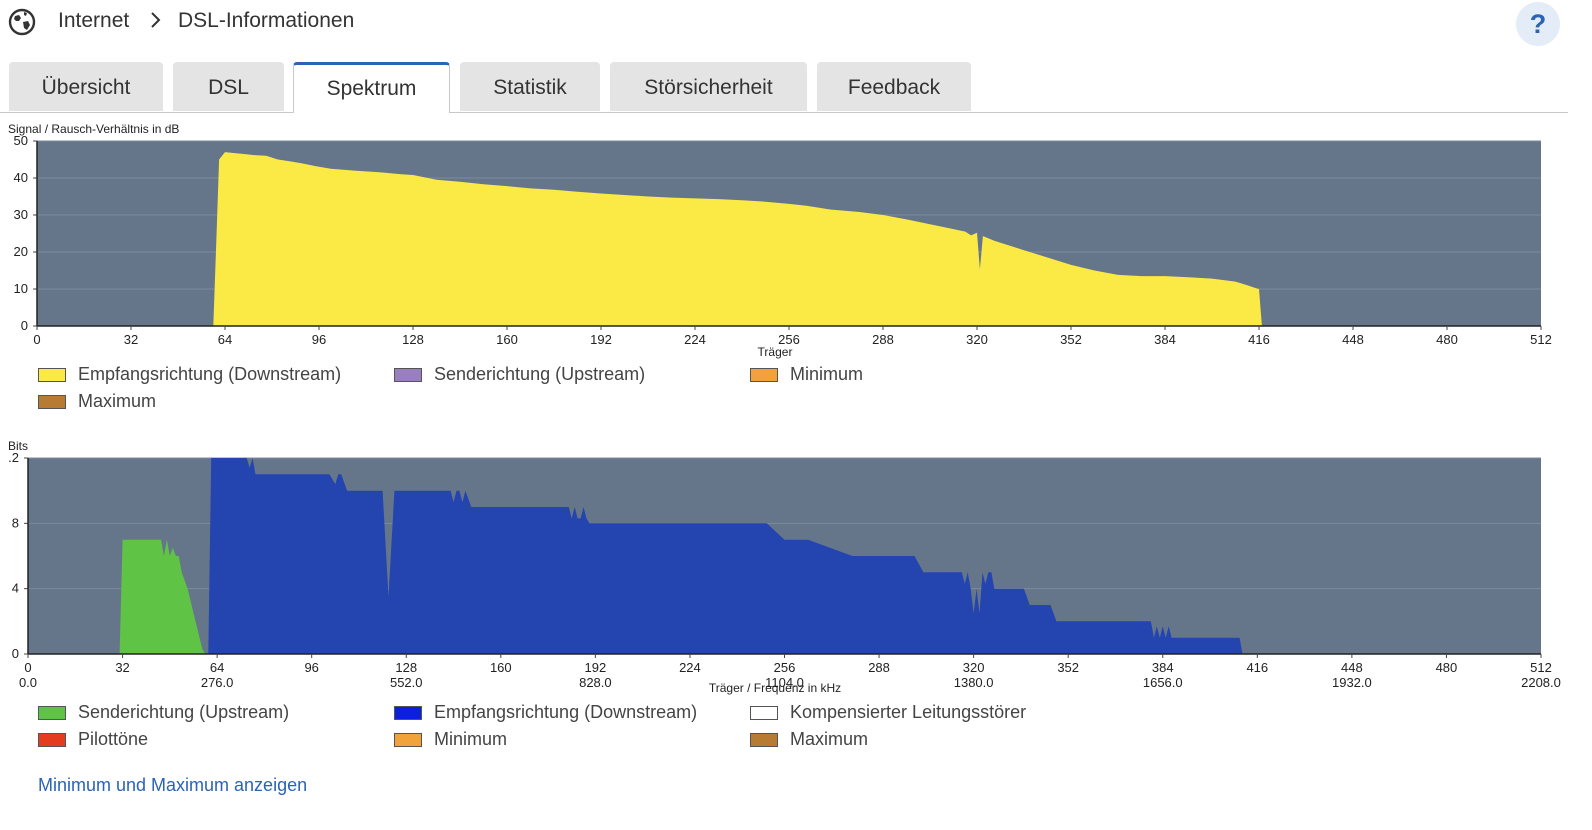  I want to click on snr-xtick-label: 256, so click(789, 339).